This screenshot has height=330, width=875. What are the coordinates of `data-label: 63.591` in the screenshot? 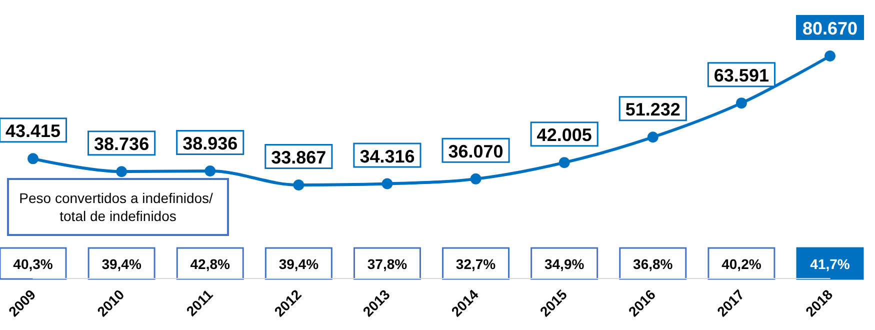 It's located at (741, 76).